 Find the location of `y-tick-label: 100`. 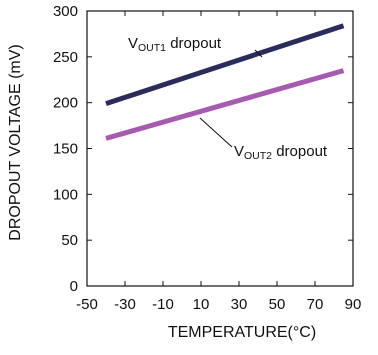

y-tick-label: 100 is located at coordinates (65, 194).